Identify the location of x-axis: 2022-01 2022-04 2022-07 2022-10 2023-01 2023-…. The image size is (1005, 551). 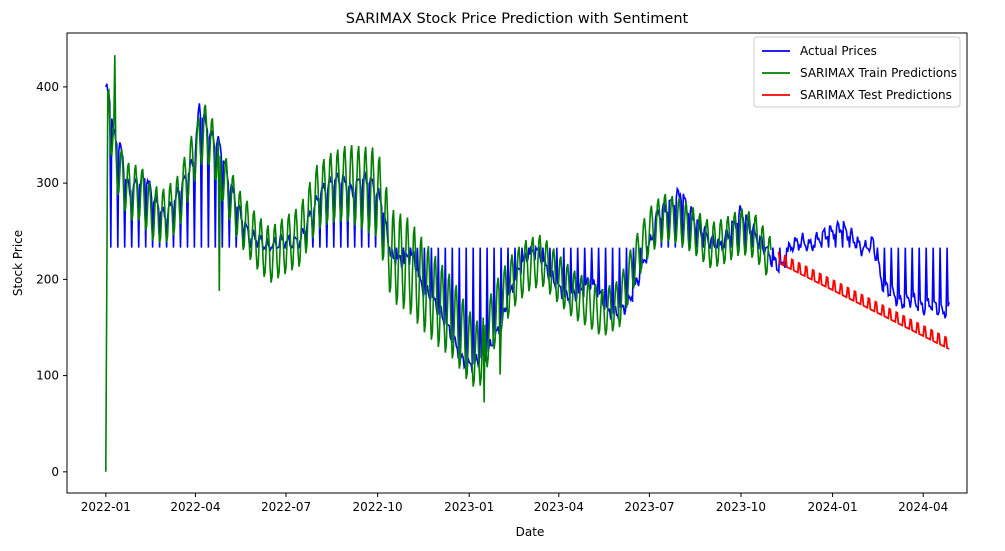
(514, 503).